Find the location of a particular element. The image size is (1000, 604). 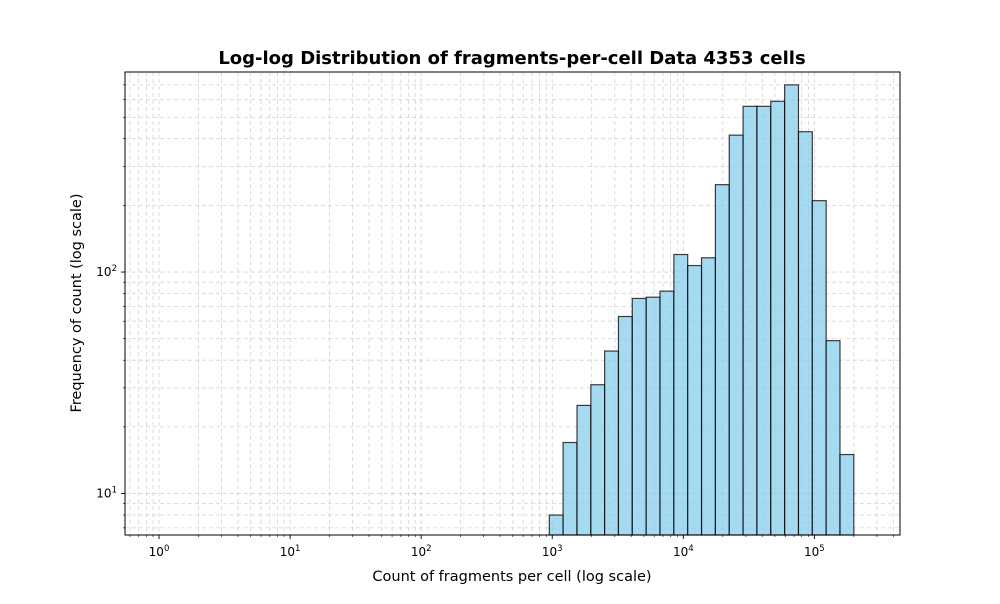

x-tick-label: 100 is located at coordinates (159, 551).